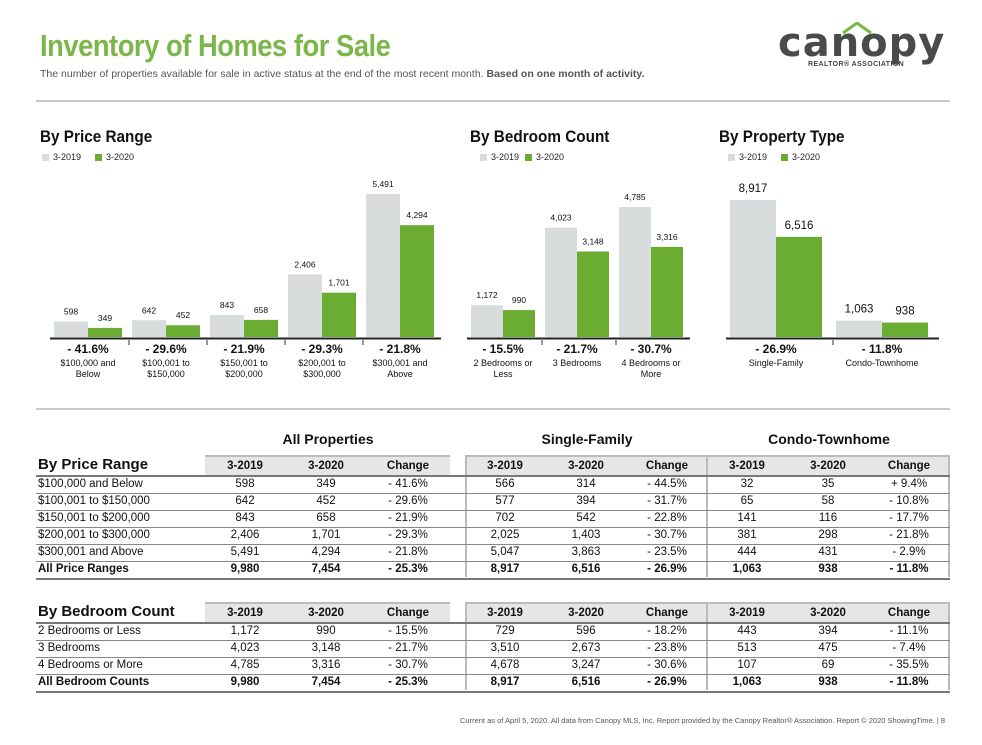 This screenshot has width=982, height=745. What do you see at coordinates (856, 64) in the screenshot?
I see `logo-subtitle: REALTOR® ASSOCIATION` at bounding box center [856, 64].